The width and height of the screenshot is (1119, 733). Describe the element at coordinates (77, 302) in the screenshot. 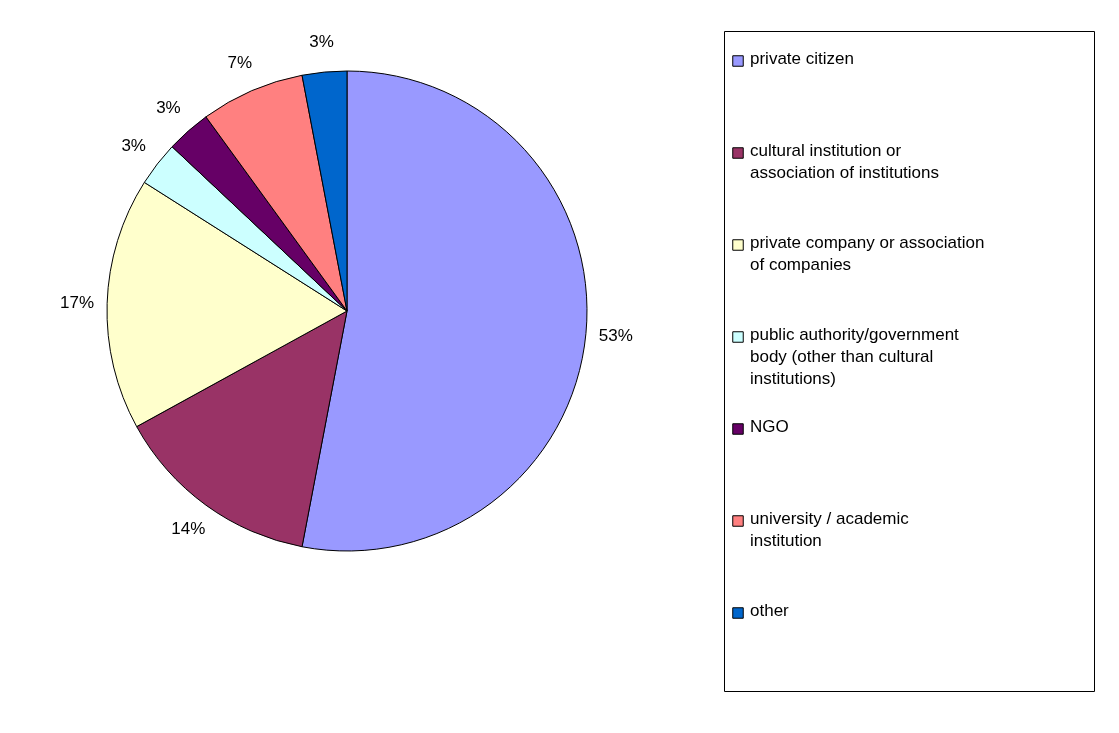

I see `data-label: 17%` at that location.